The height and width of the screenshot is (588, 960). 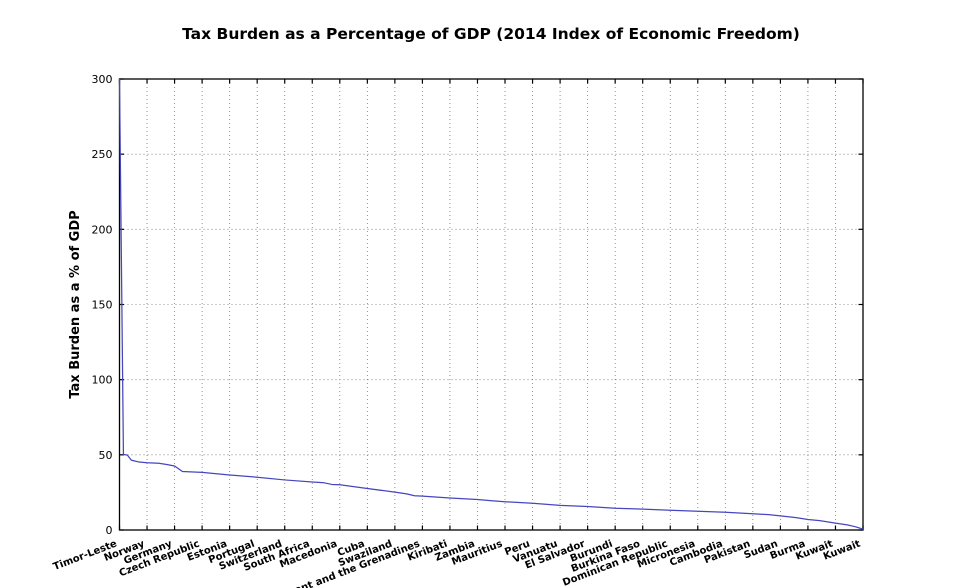 I want to click on y-tick-label: 50, so click(x=106, y=455).